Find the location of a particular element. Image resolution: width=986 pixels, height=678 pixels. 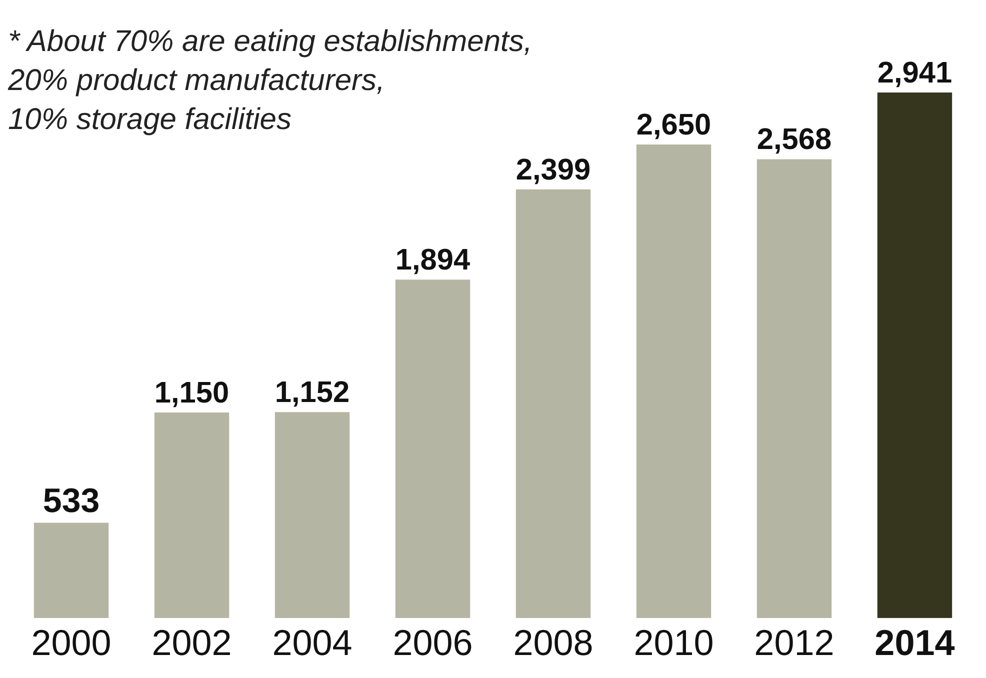

data-label: 2,399 is located at coordinates (553, 169).